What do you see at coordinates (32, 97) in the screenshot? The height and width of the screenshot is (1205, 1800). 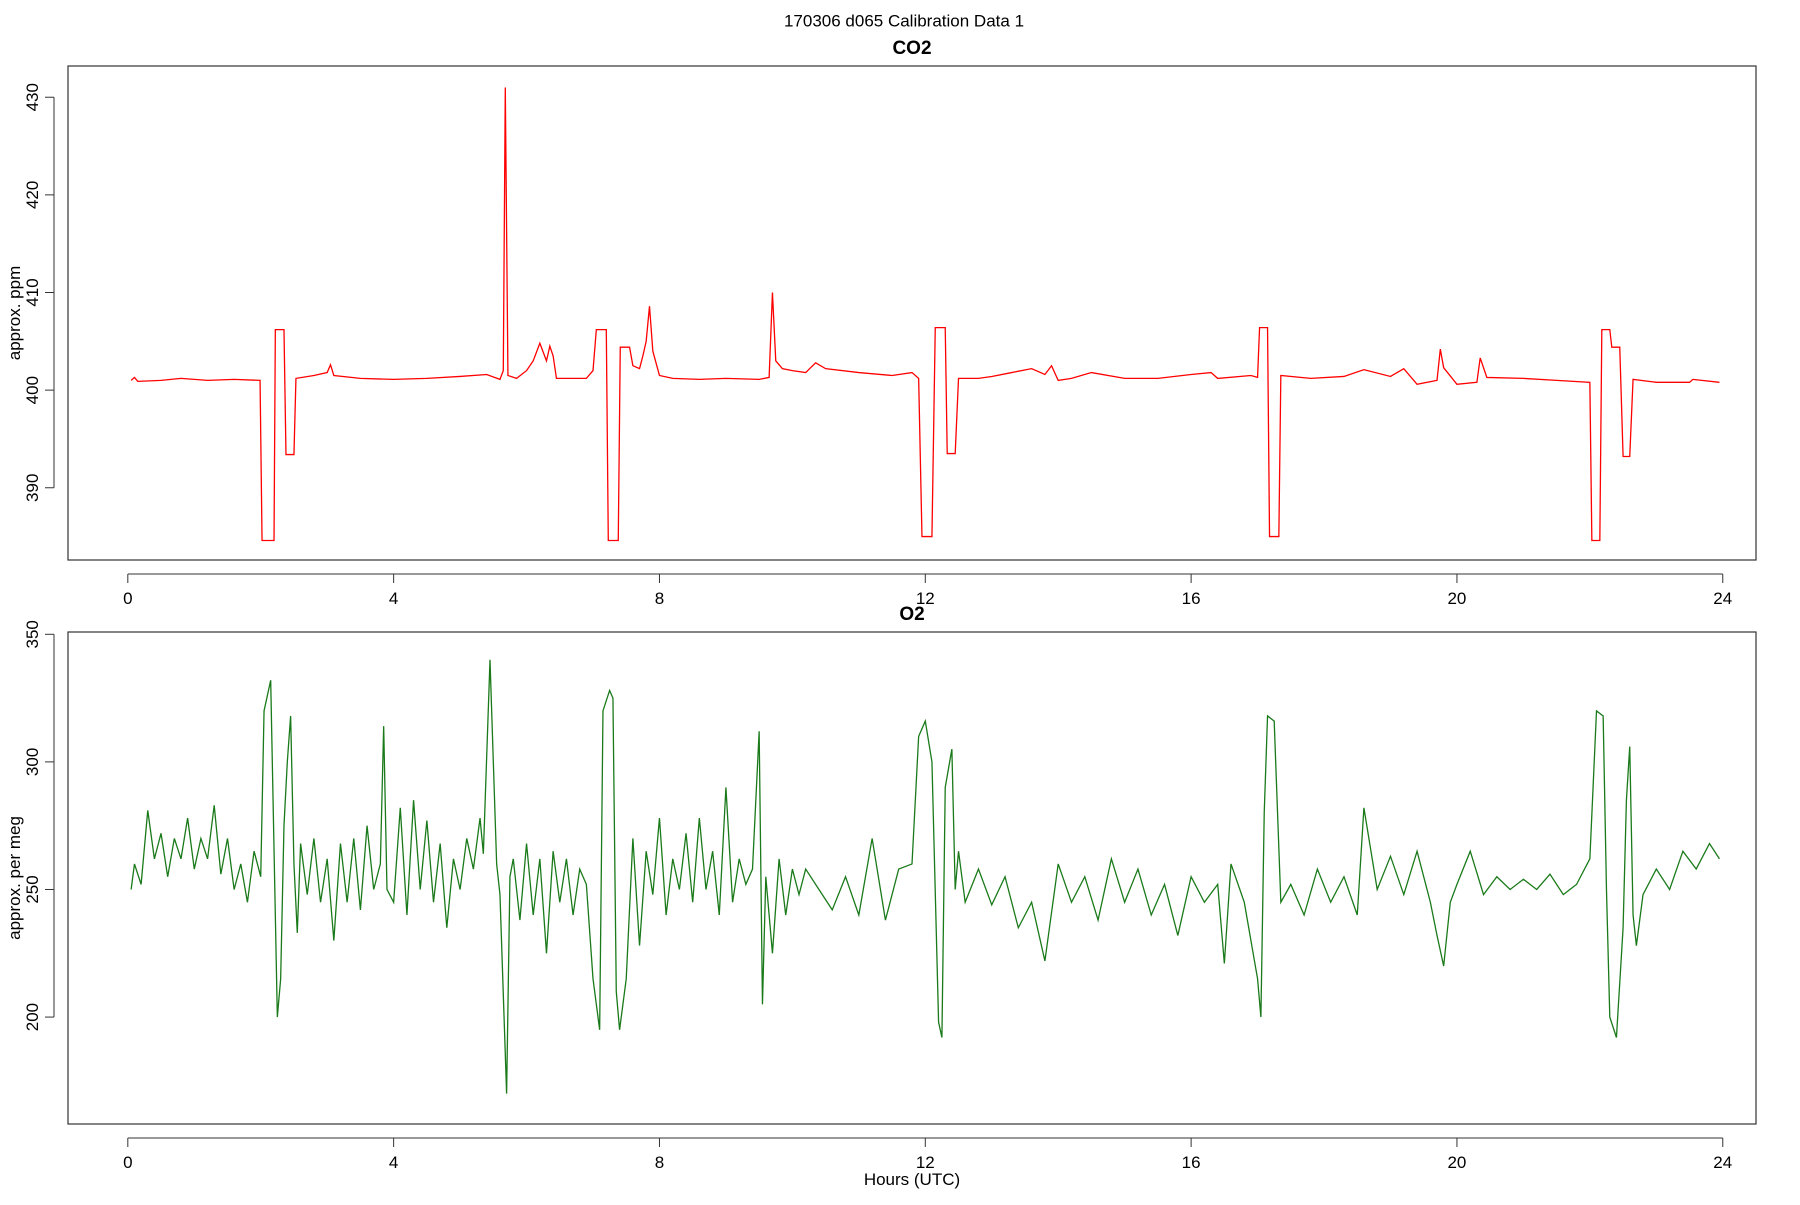 I see `y-tick-label: 430` at bounding box center [32, 97].